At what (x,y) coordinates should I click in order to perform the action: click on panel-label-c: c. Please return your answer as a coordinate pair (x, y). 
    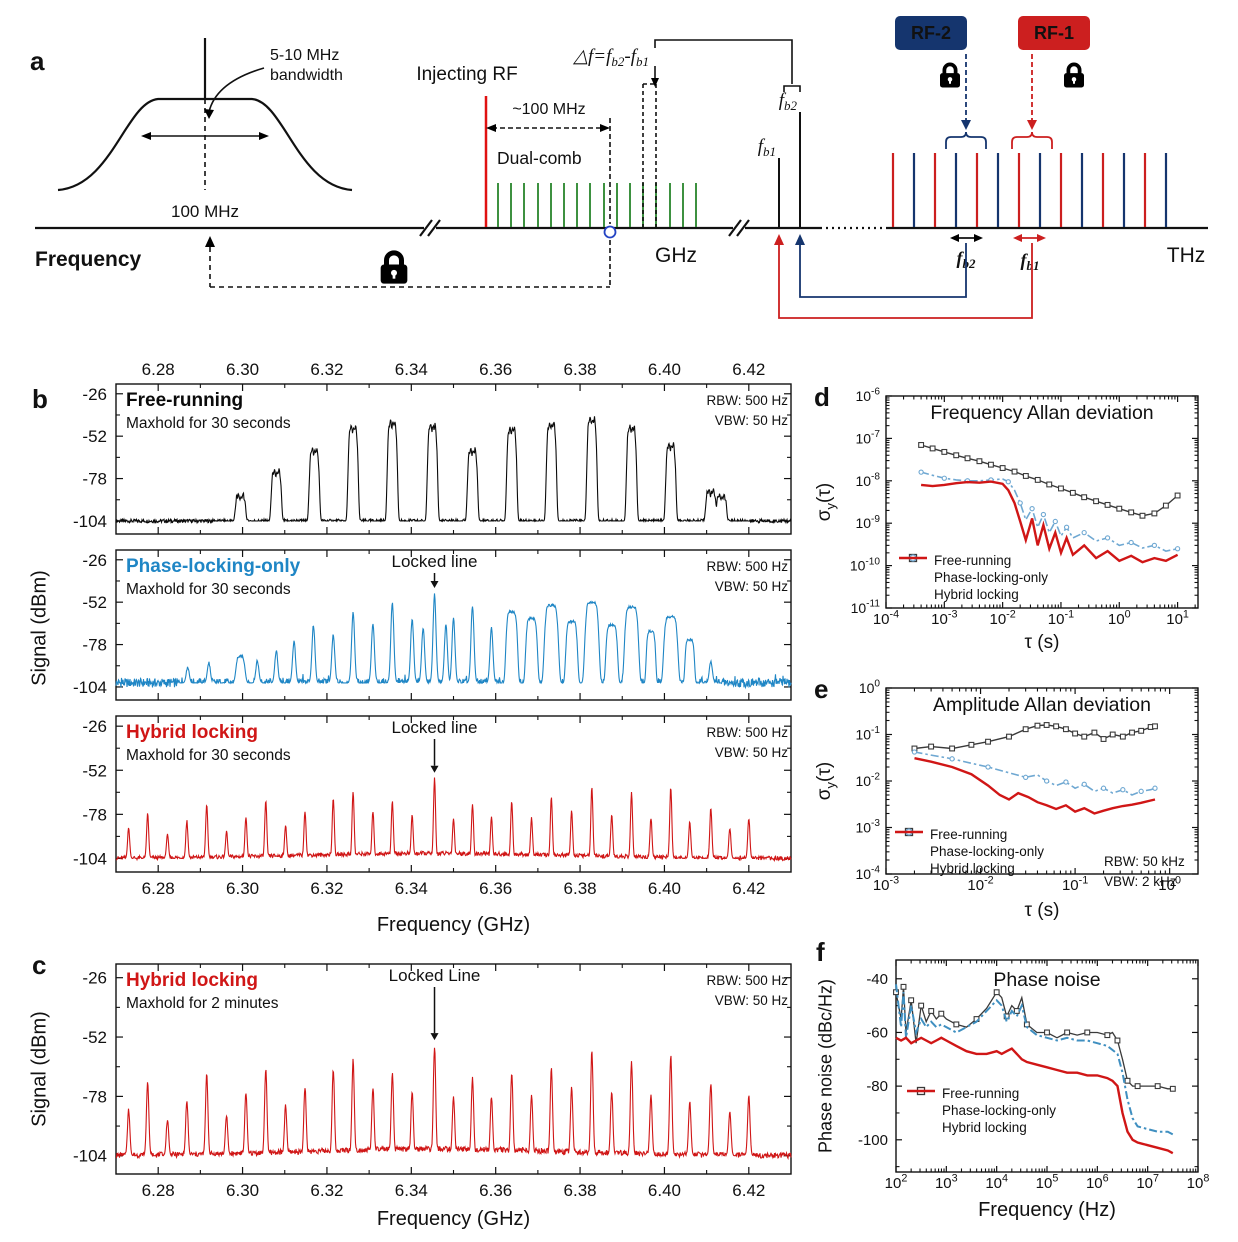
    Looking at the image, I should click on (39, 965).